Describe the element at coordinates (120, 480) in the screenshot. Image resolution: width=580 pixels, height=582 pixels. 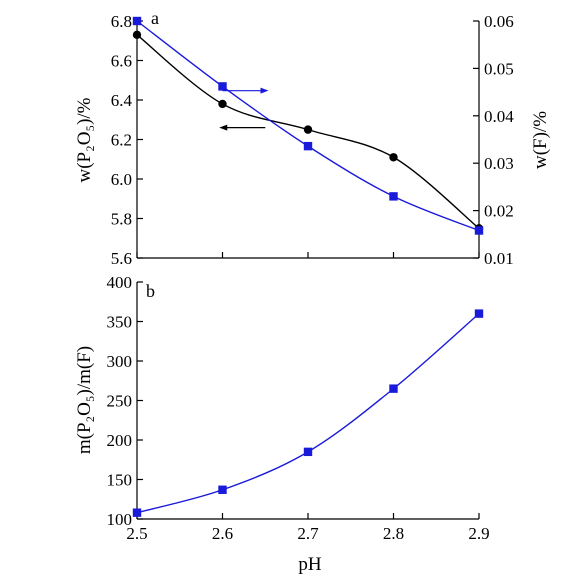
I see `panel-b-left-tick-label: 150` at that location.